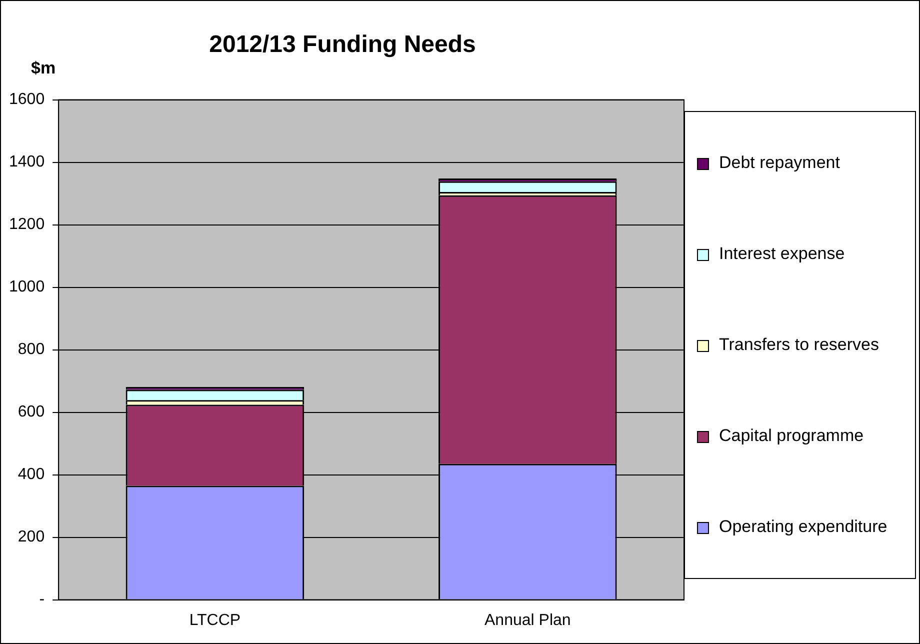 The width and height of the screenshot is (920, 644). What do you see at coordinates (27, 225) in the screenshot?
I see `y-tick-label: 1200` at bounding box center [27, 225].